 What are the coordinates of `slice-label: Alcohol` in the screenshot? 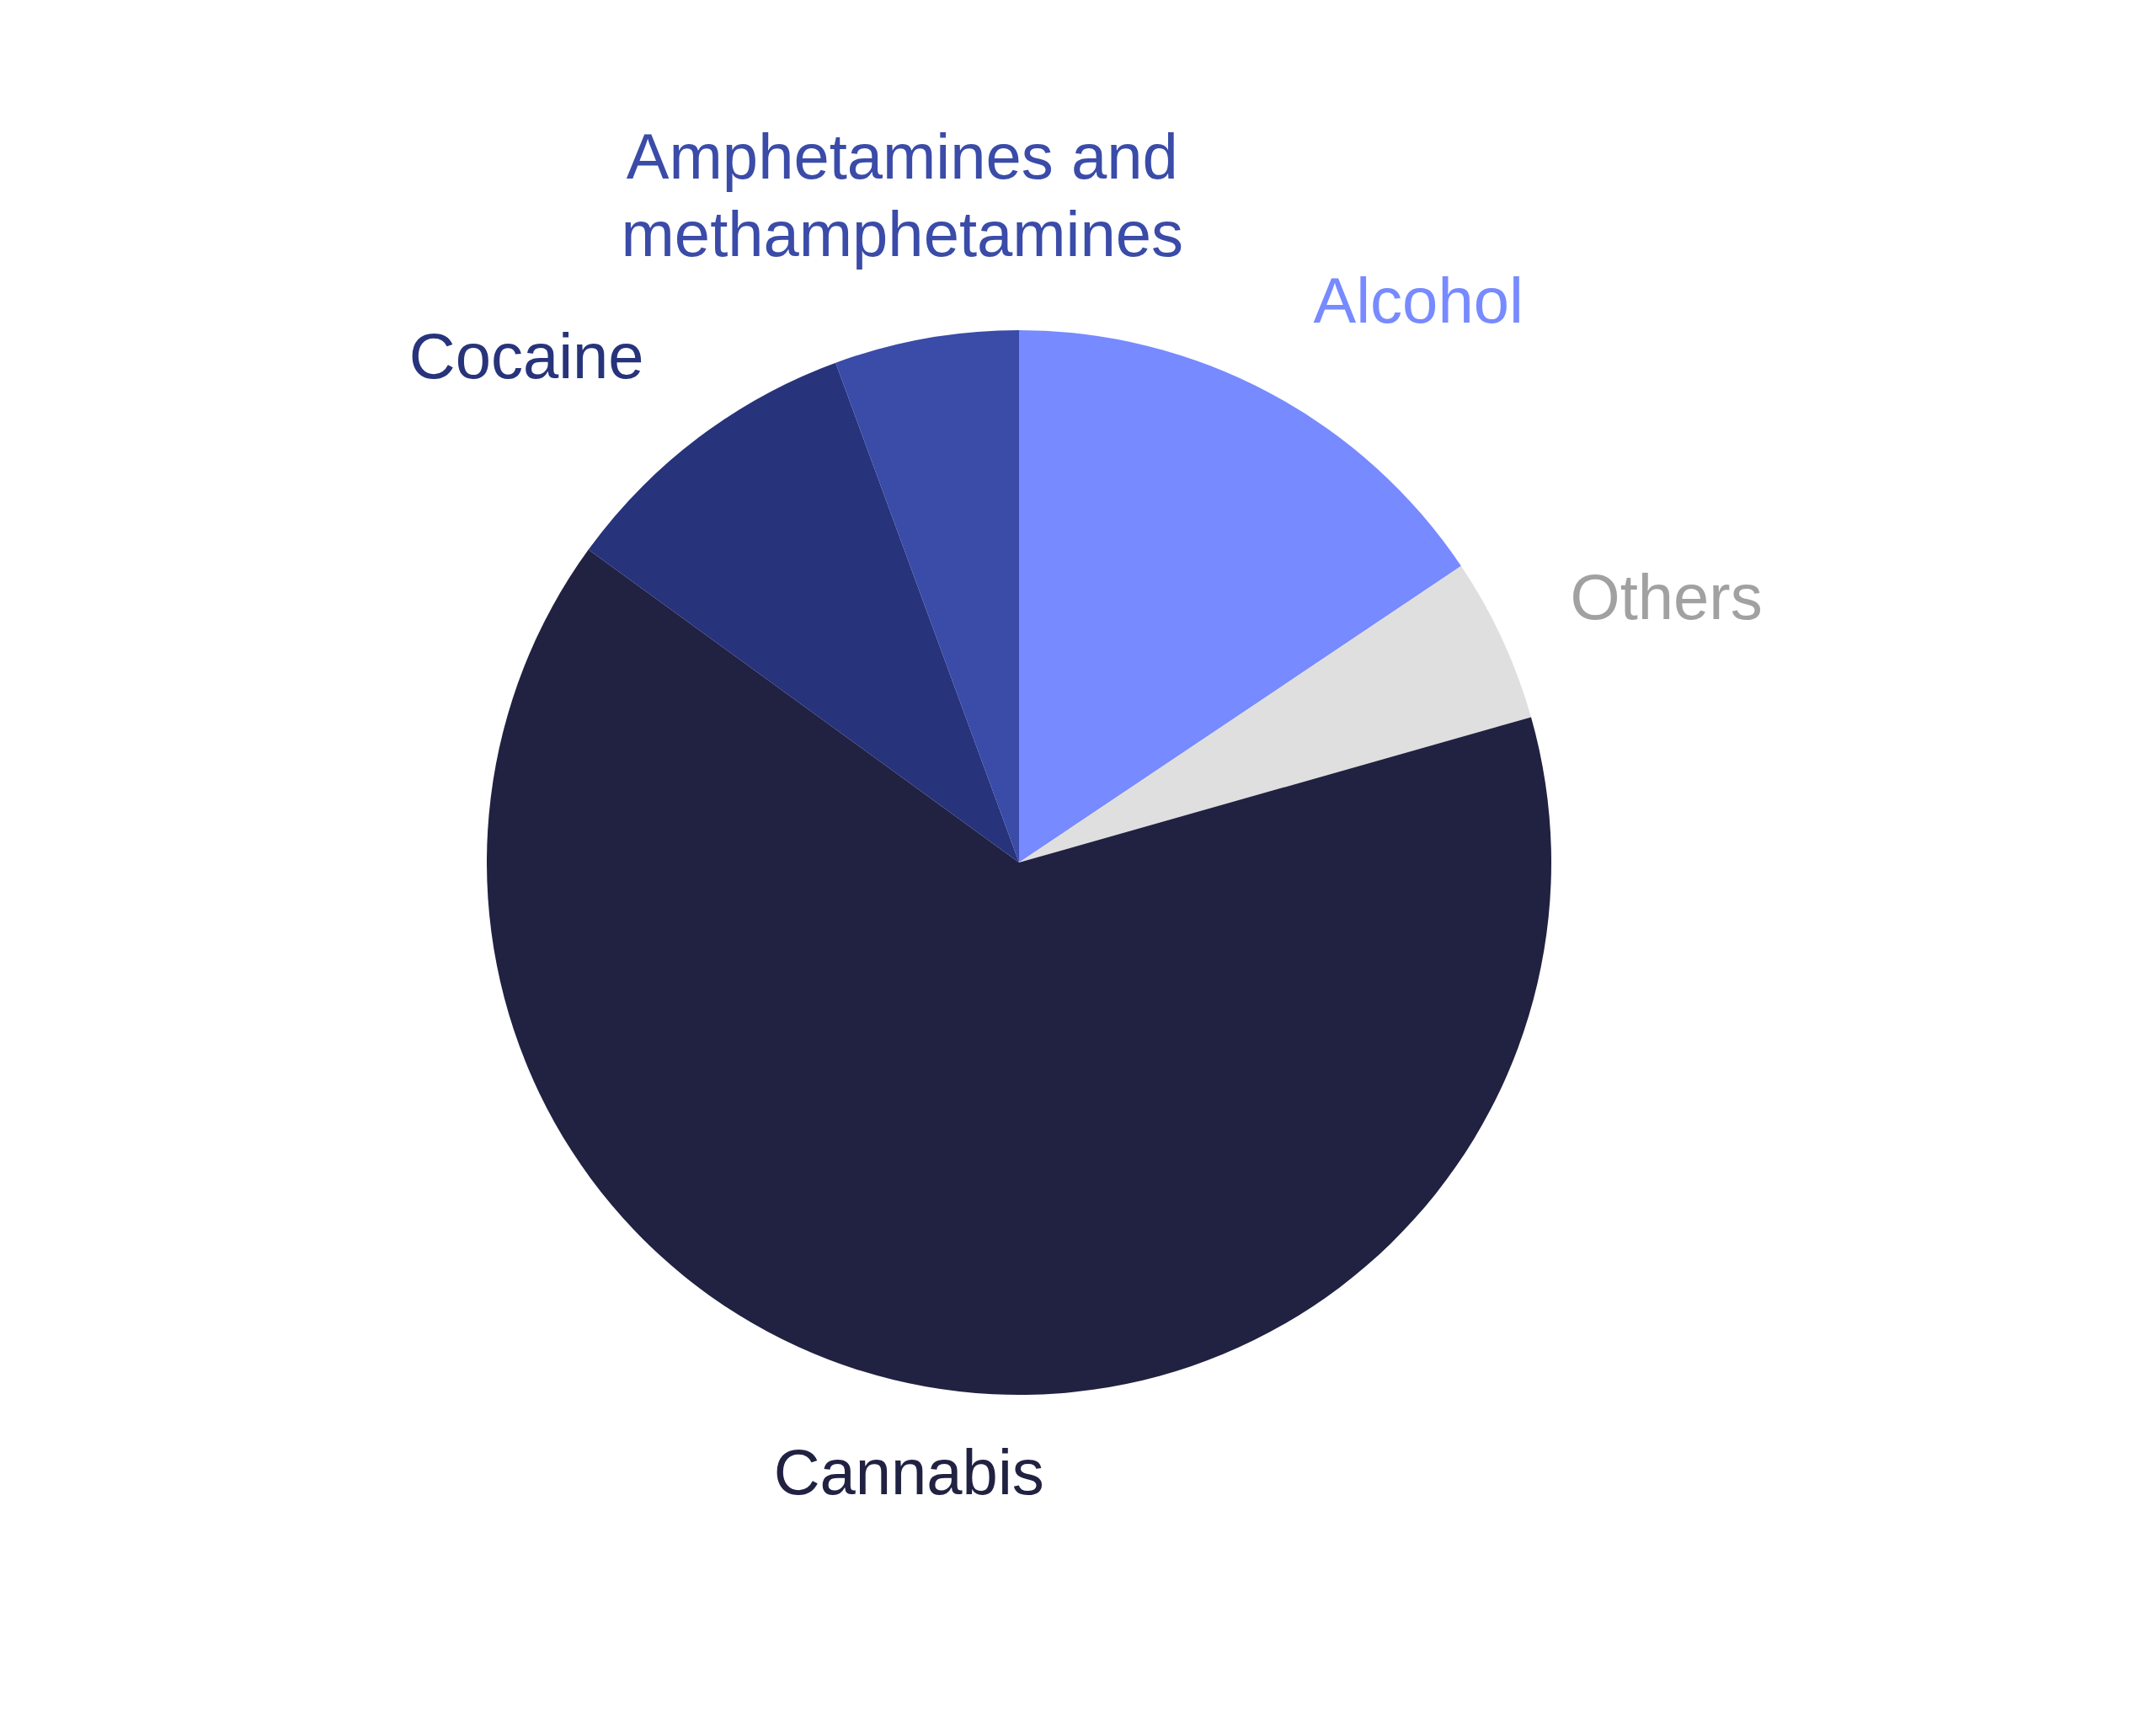 It's located at (1418, 300).